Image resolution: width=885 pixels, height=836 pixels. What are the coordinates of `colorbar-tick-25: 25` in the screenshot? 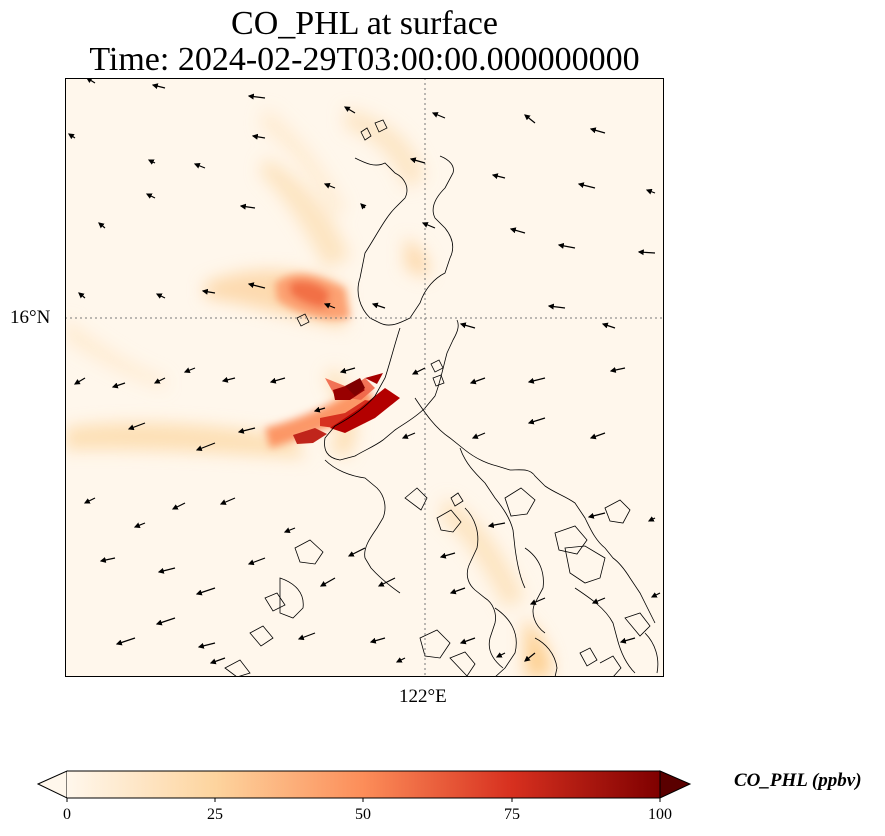 It's located at (215, 814).